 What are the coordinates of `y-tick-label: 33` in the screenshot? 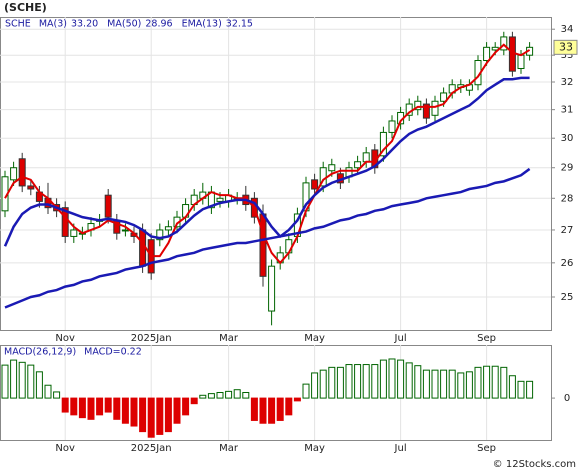 It's located at (567, 55).